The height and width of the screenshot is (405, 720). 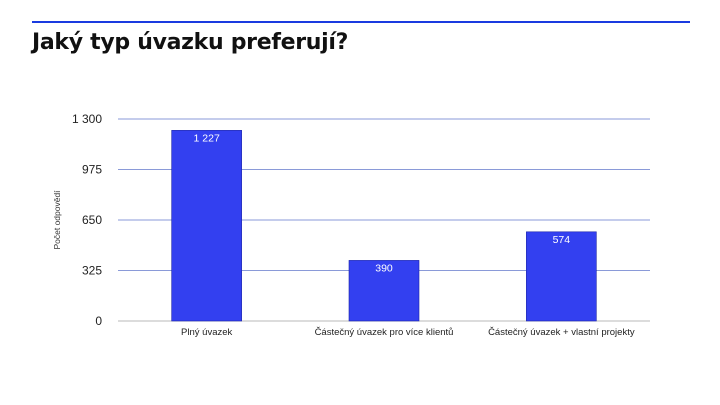 I want to click on y-tick-label: 650, so click(x=92, y=220).